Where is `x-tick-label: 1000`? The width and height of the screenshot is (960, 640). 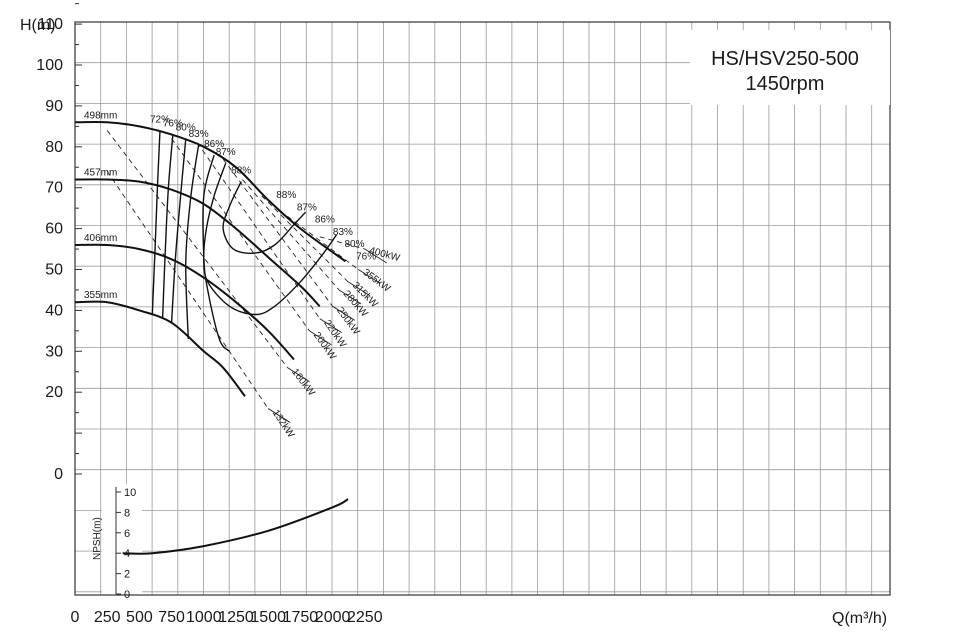
x-tick-label: 1000 is located at coordinates (204, 617).